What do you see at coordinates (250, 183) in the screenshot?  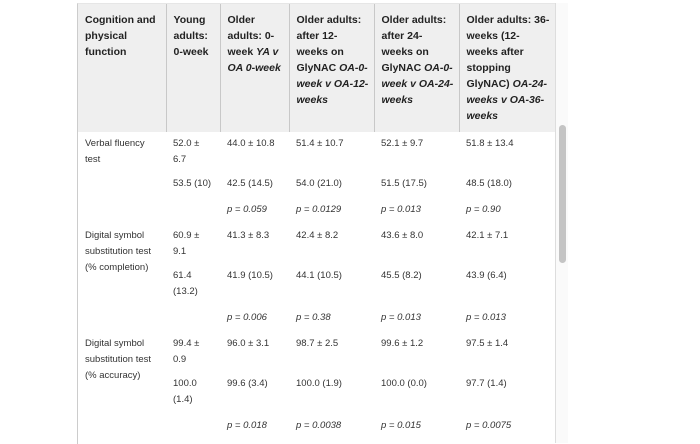 I see `median-iqr-cell: 42.5 (14.5)` at bounding box center [250, 183].